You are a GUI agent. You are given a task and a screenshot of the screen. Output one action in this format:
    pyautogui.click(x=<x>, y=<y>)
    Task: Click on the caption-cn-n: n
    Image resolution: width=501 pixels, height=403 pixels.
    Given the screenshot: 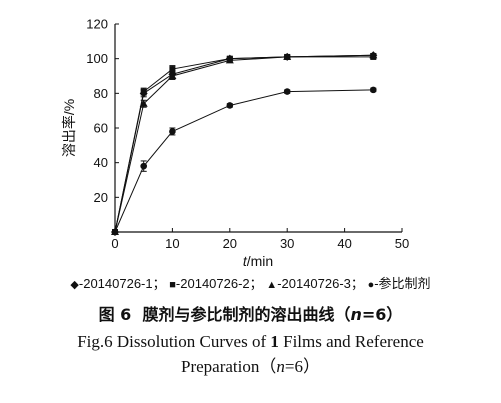 What is the action you would take?
    pyautogui.click(x=356, y=314)
    